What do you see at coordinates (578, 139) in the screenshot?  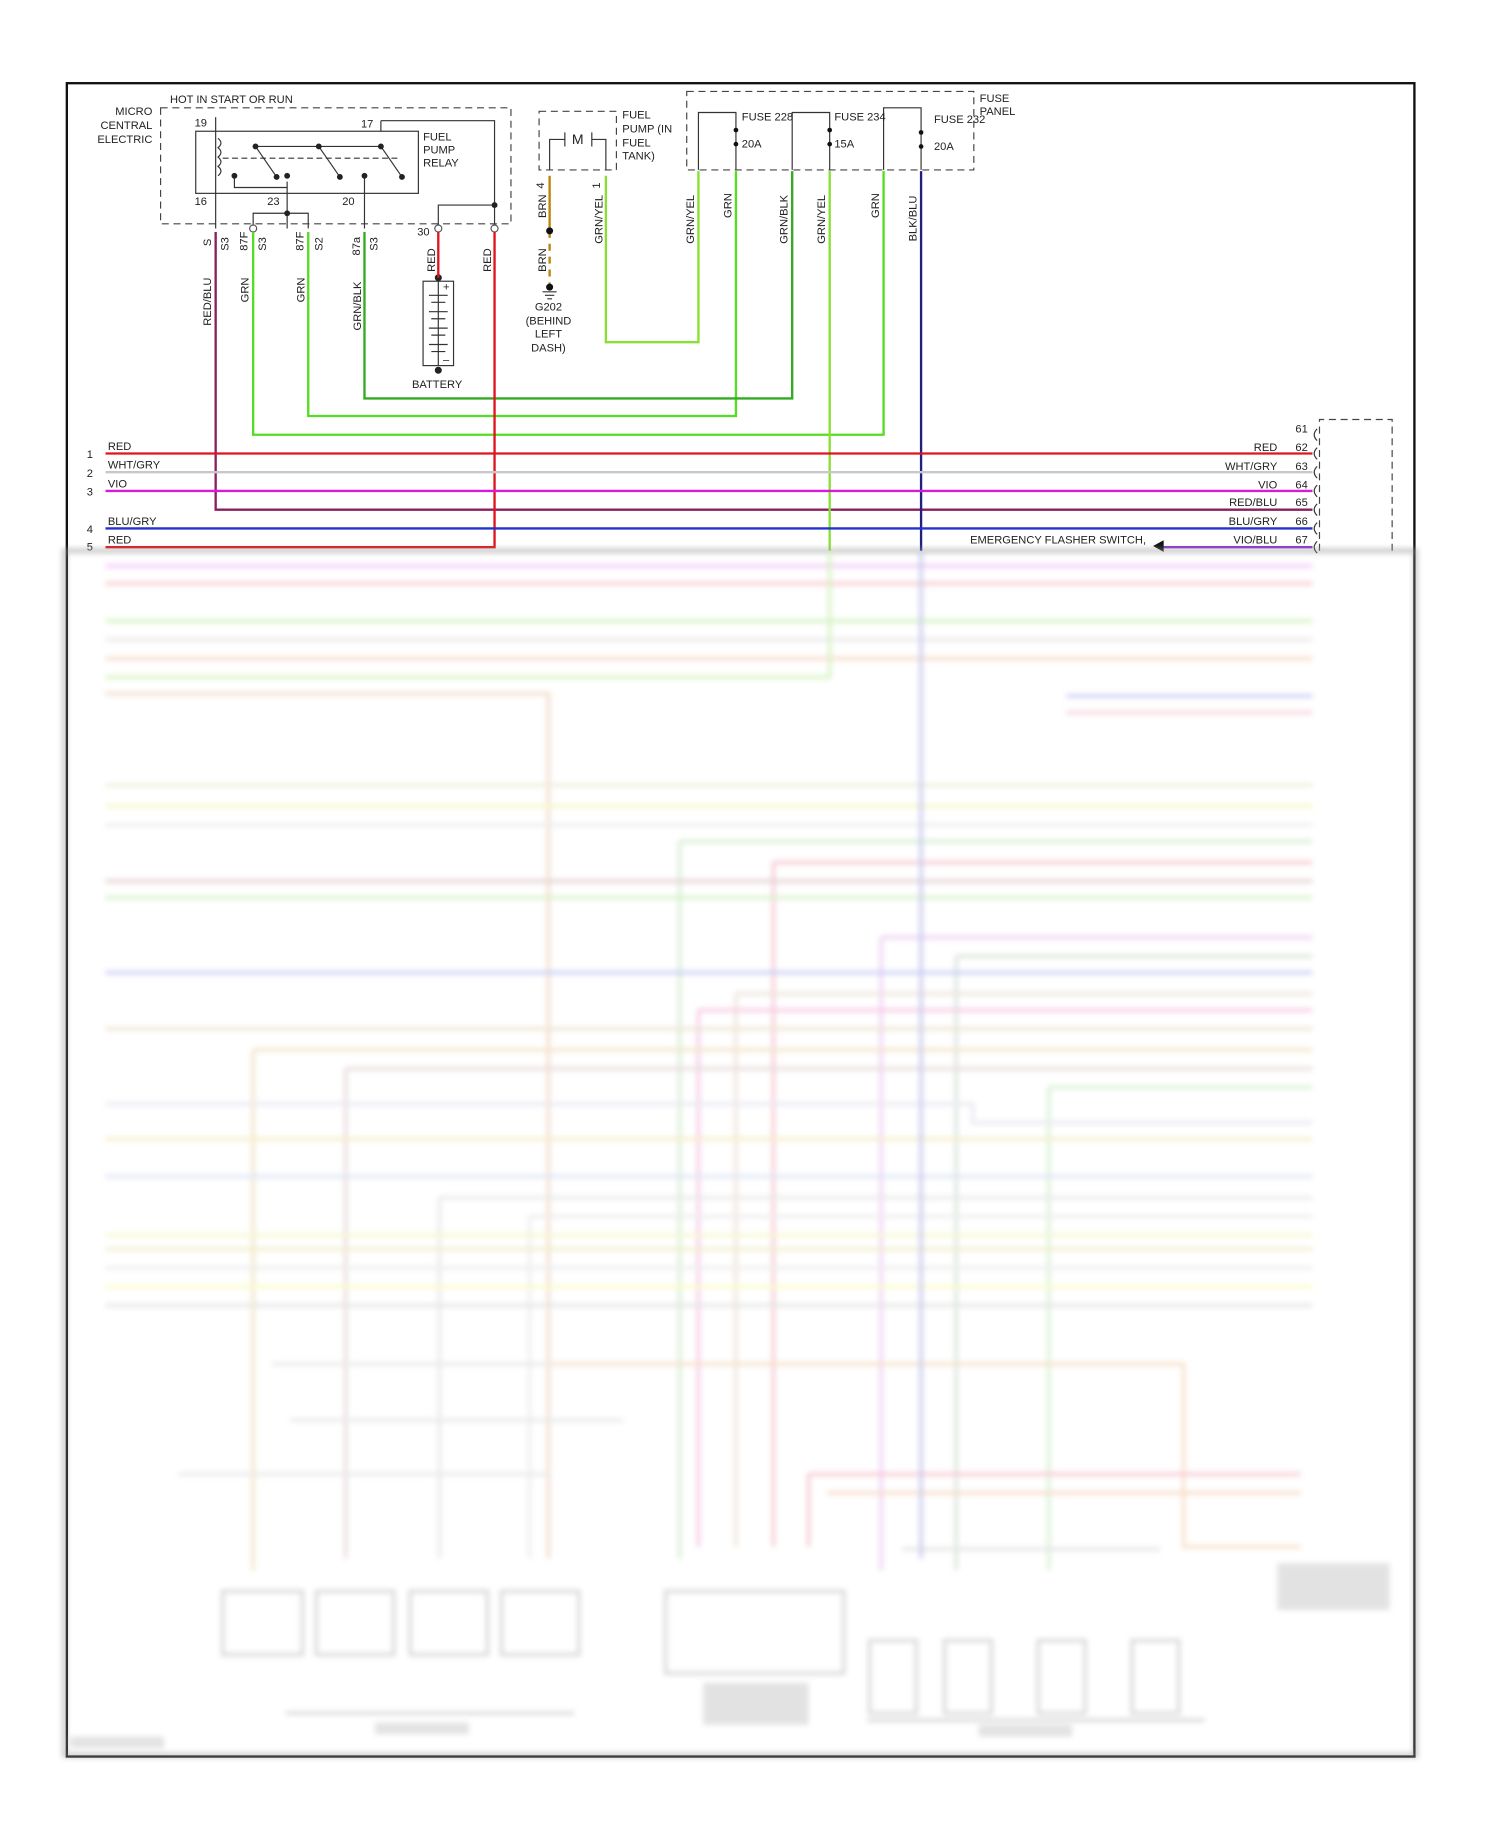 I see `motor-icon: M` at bounding box center [578, 139].